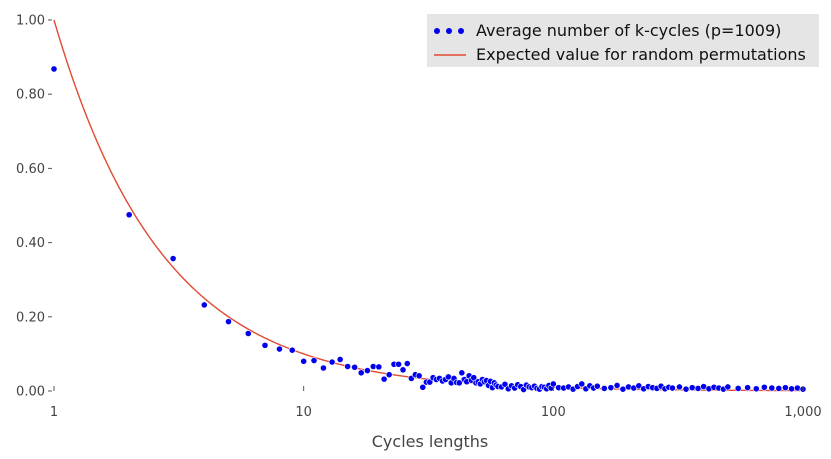 Image resolution: width=831 pixels, height=459 pixels. What do you see at coordinates (30, 95) in the screenshot?
I see `y-tick-label: 0.80` at bounding box center [30, 95].